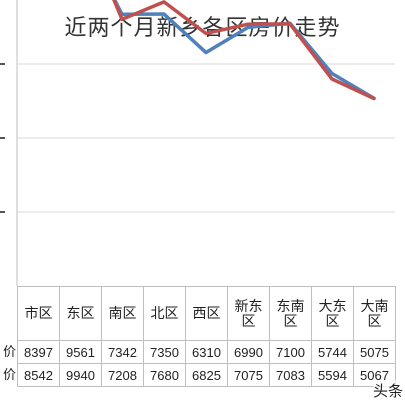 Image resolution: width=405 pixels, height=405 pixels. What do you see at coordinates (374, 352) in the screenshot?
I see `value-cell: 5075` at bounding box center [374, 352].